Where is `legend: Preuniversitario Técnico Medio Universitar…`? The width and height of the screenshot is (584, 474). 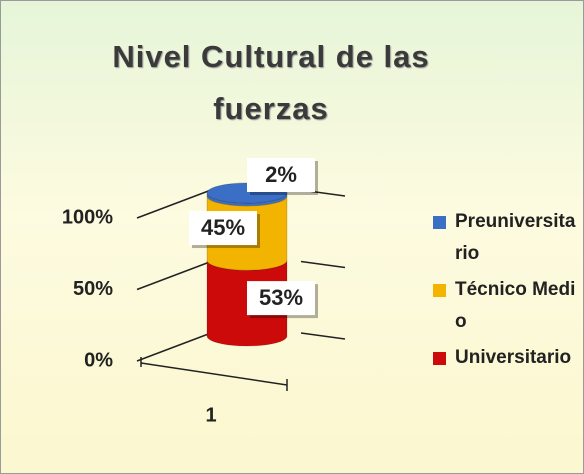
legend: Preuniversitario Técnico Medio Universitar… is located at coordinates (504, 292).